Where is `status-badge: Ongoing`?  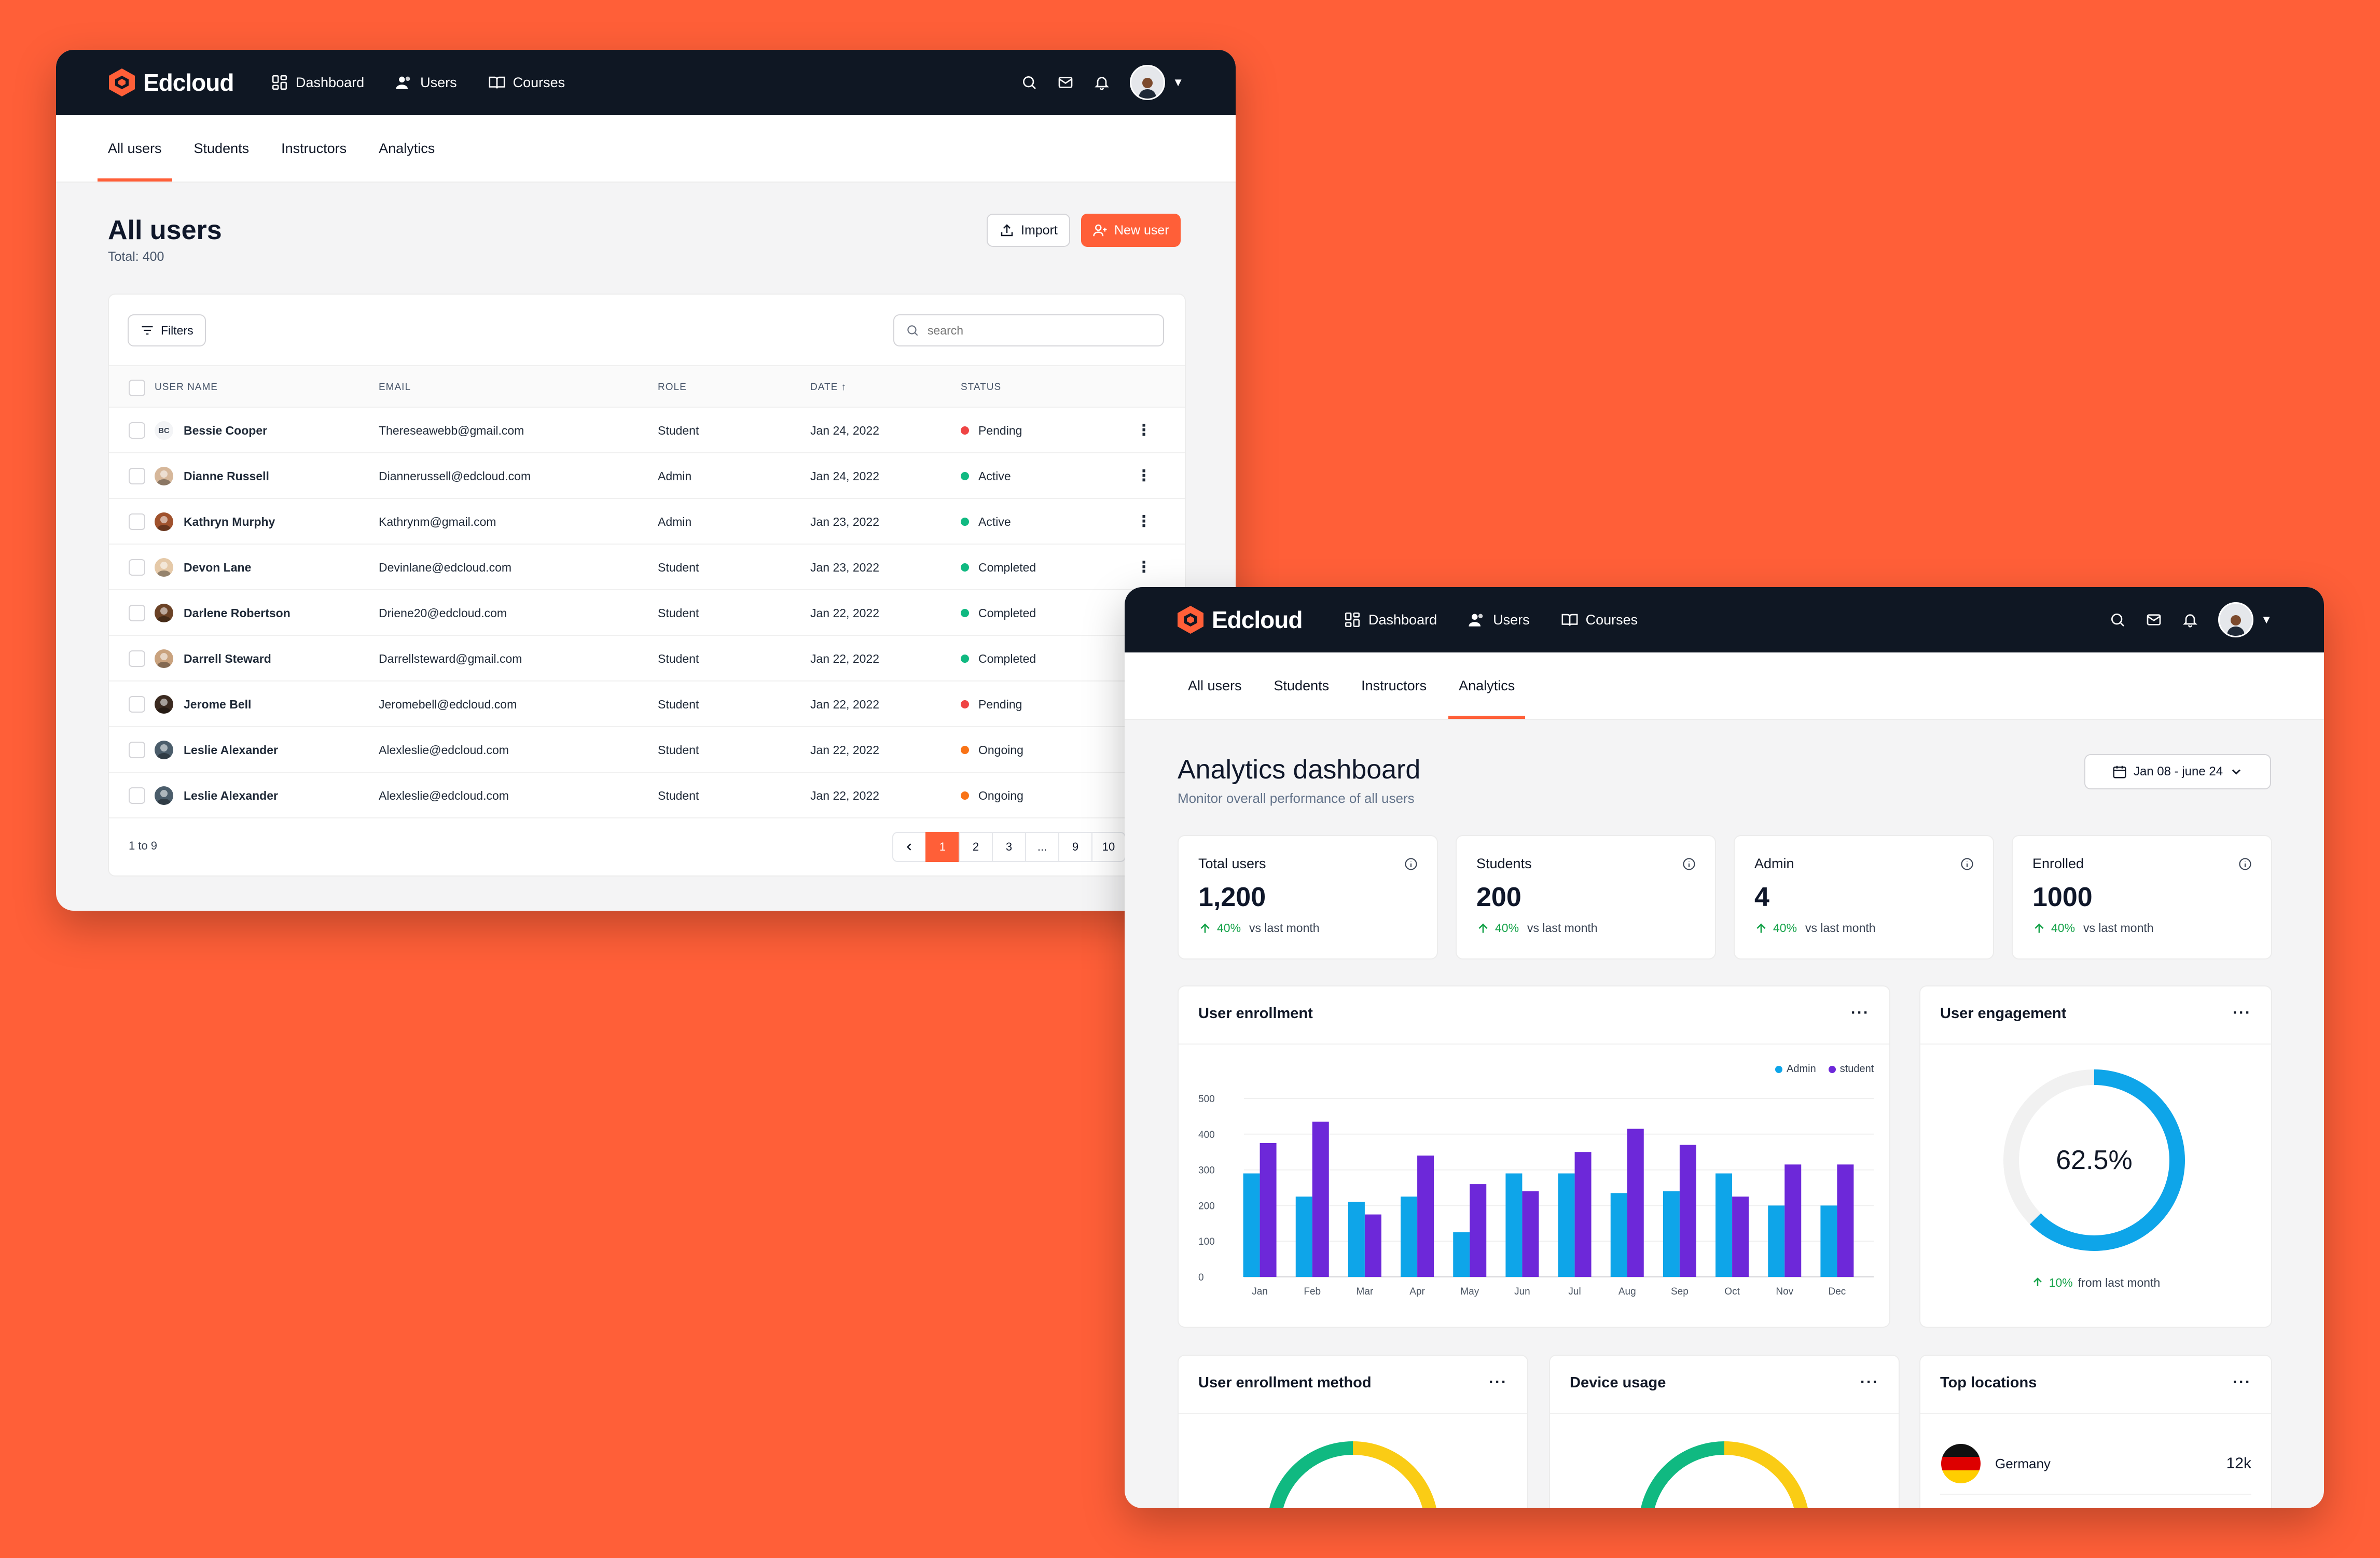
status-badge: Ongoing is located at coordinates (992, 750).